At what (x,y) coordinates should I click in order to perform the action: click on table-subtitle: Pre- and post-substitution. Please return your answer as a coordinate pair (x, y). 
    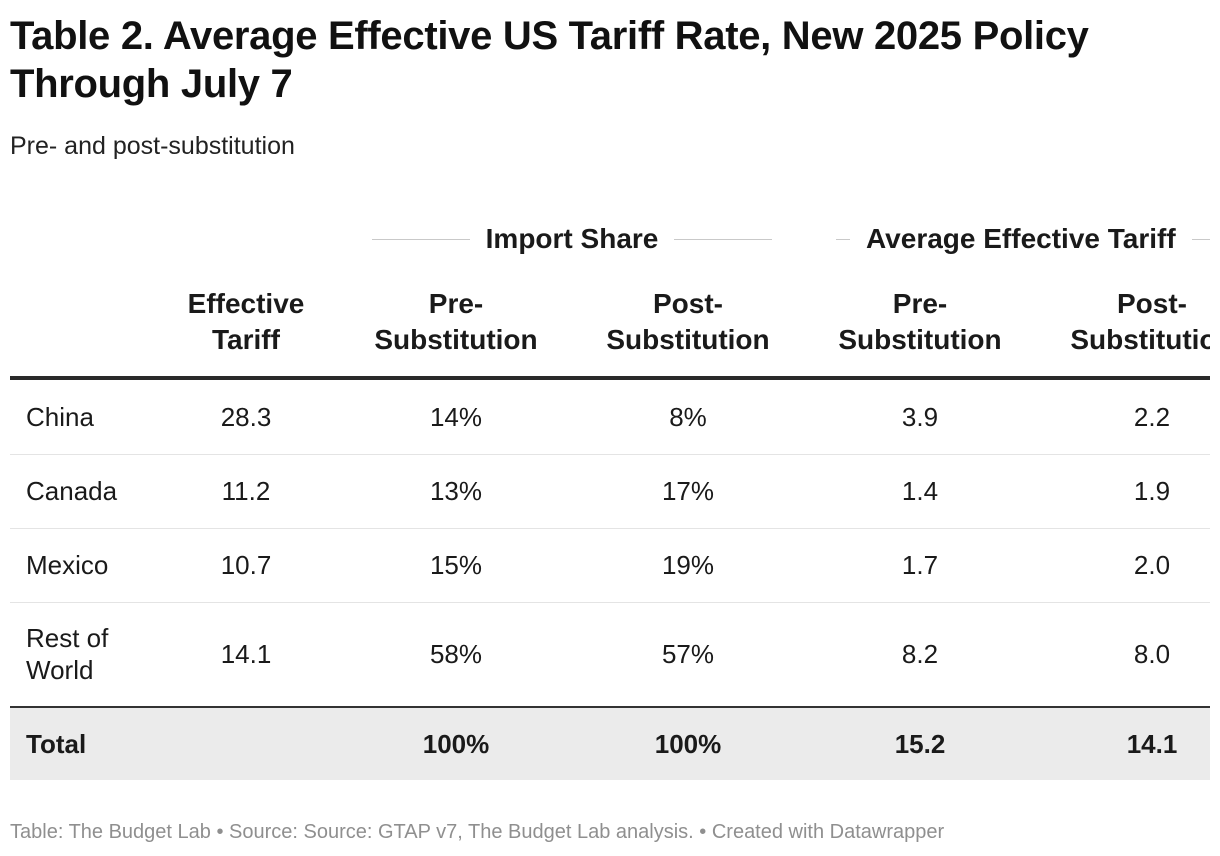
    Looking at the image, I should click on (152, 146).